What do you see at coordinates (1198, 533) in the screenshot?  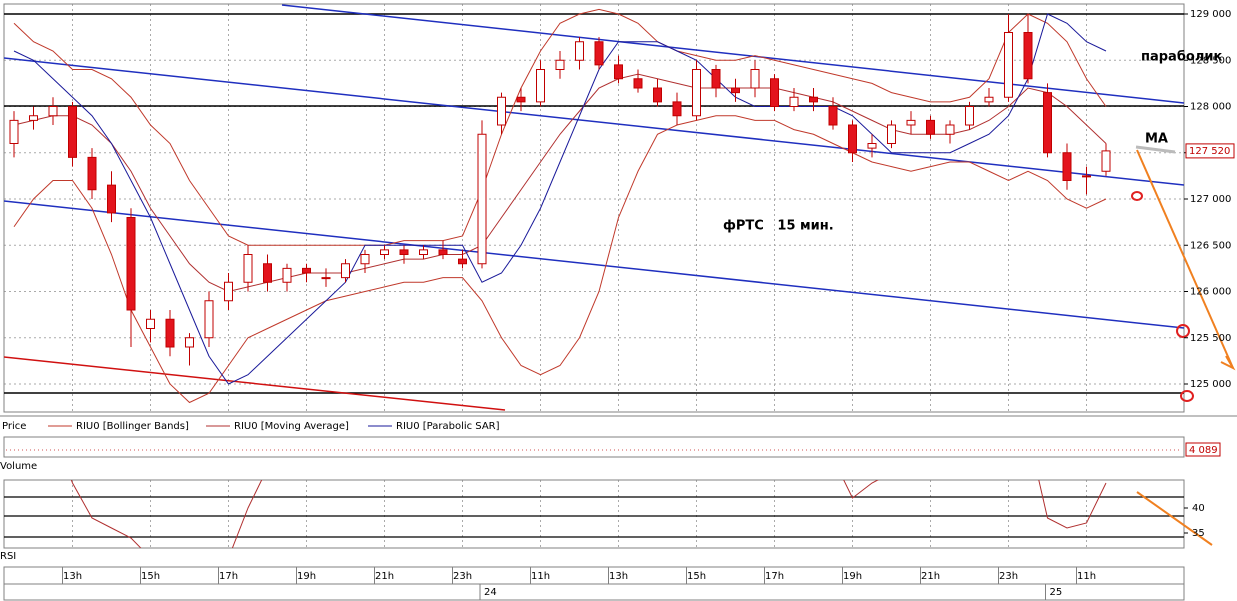 I see `rsi-tick-label: 35` at bounding box center [1198, 533].